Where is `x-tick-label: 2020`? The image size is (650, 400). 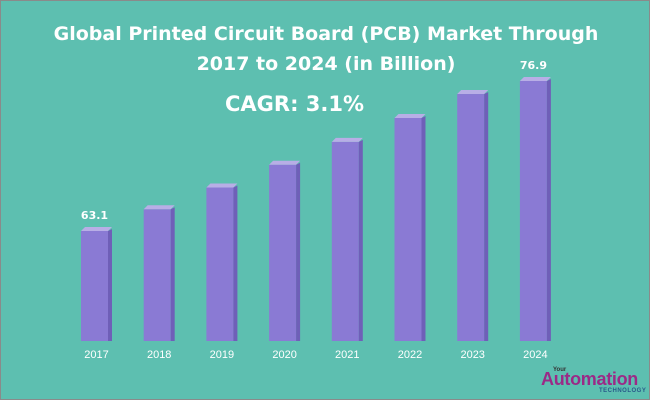
x-tick-label: 2020 is located at coordinates (284, 355).